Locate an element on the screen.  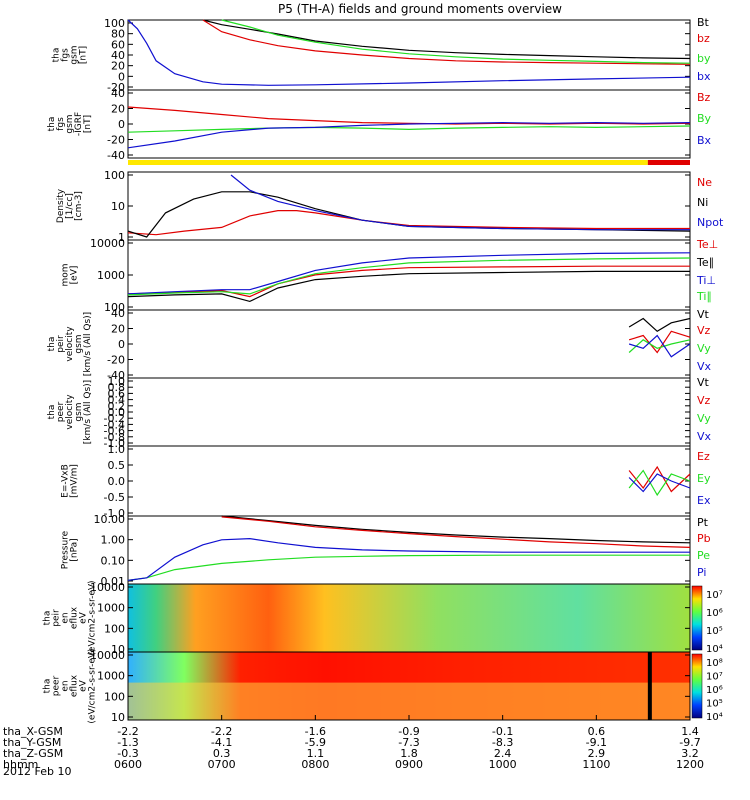
panel-7: 1.0 0.5 0.0 -0.5 -1.0 E=-VxB [mV/m] Ez Ey Ex is located at coordinates (386, 481).